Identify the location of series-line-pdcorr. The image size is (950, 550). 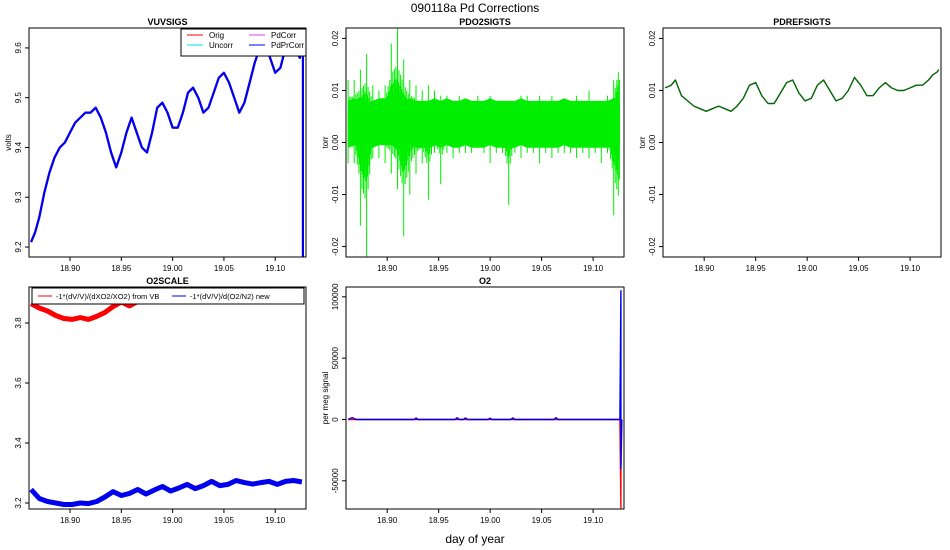
(167, 137).